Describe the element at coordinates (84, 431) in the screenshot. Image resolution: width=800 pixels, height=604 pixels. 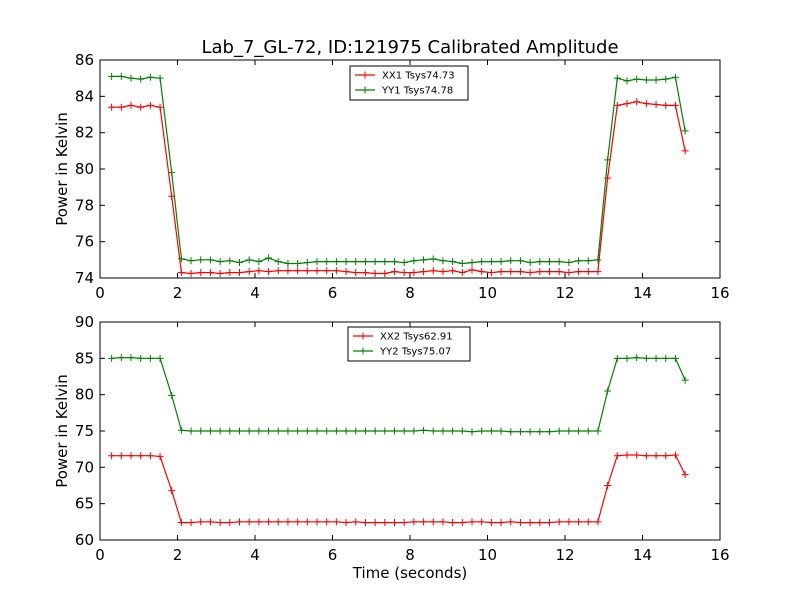
I see `y-tick-label: 75` at that location.